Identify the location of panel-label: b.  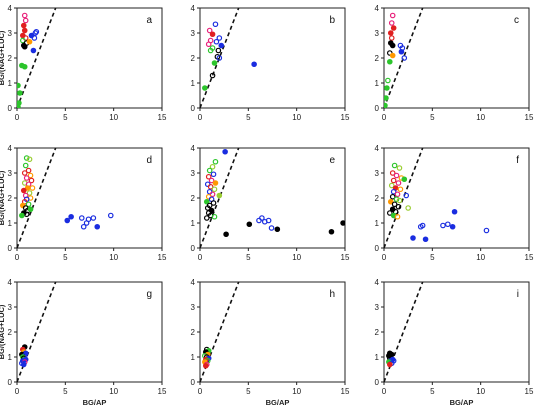
(332, 20).